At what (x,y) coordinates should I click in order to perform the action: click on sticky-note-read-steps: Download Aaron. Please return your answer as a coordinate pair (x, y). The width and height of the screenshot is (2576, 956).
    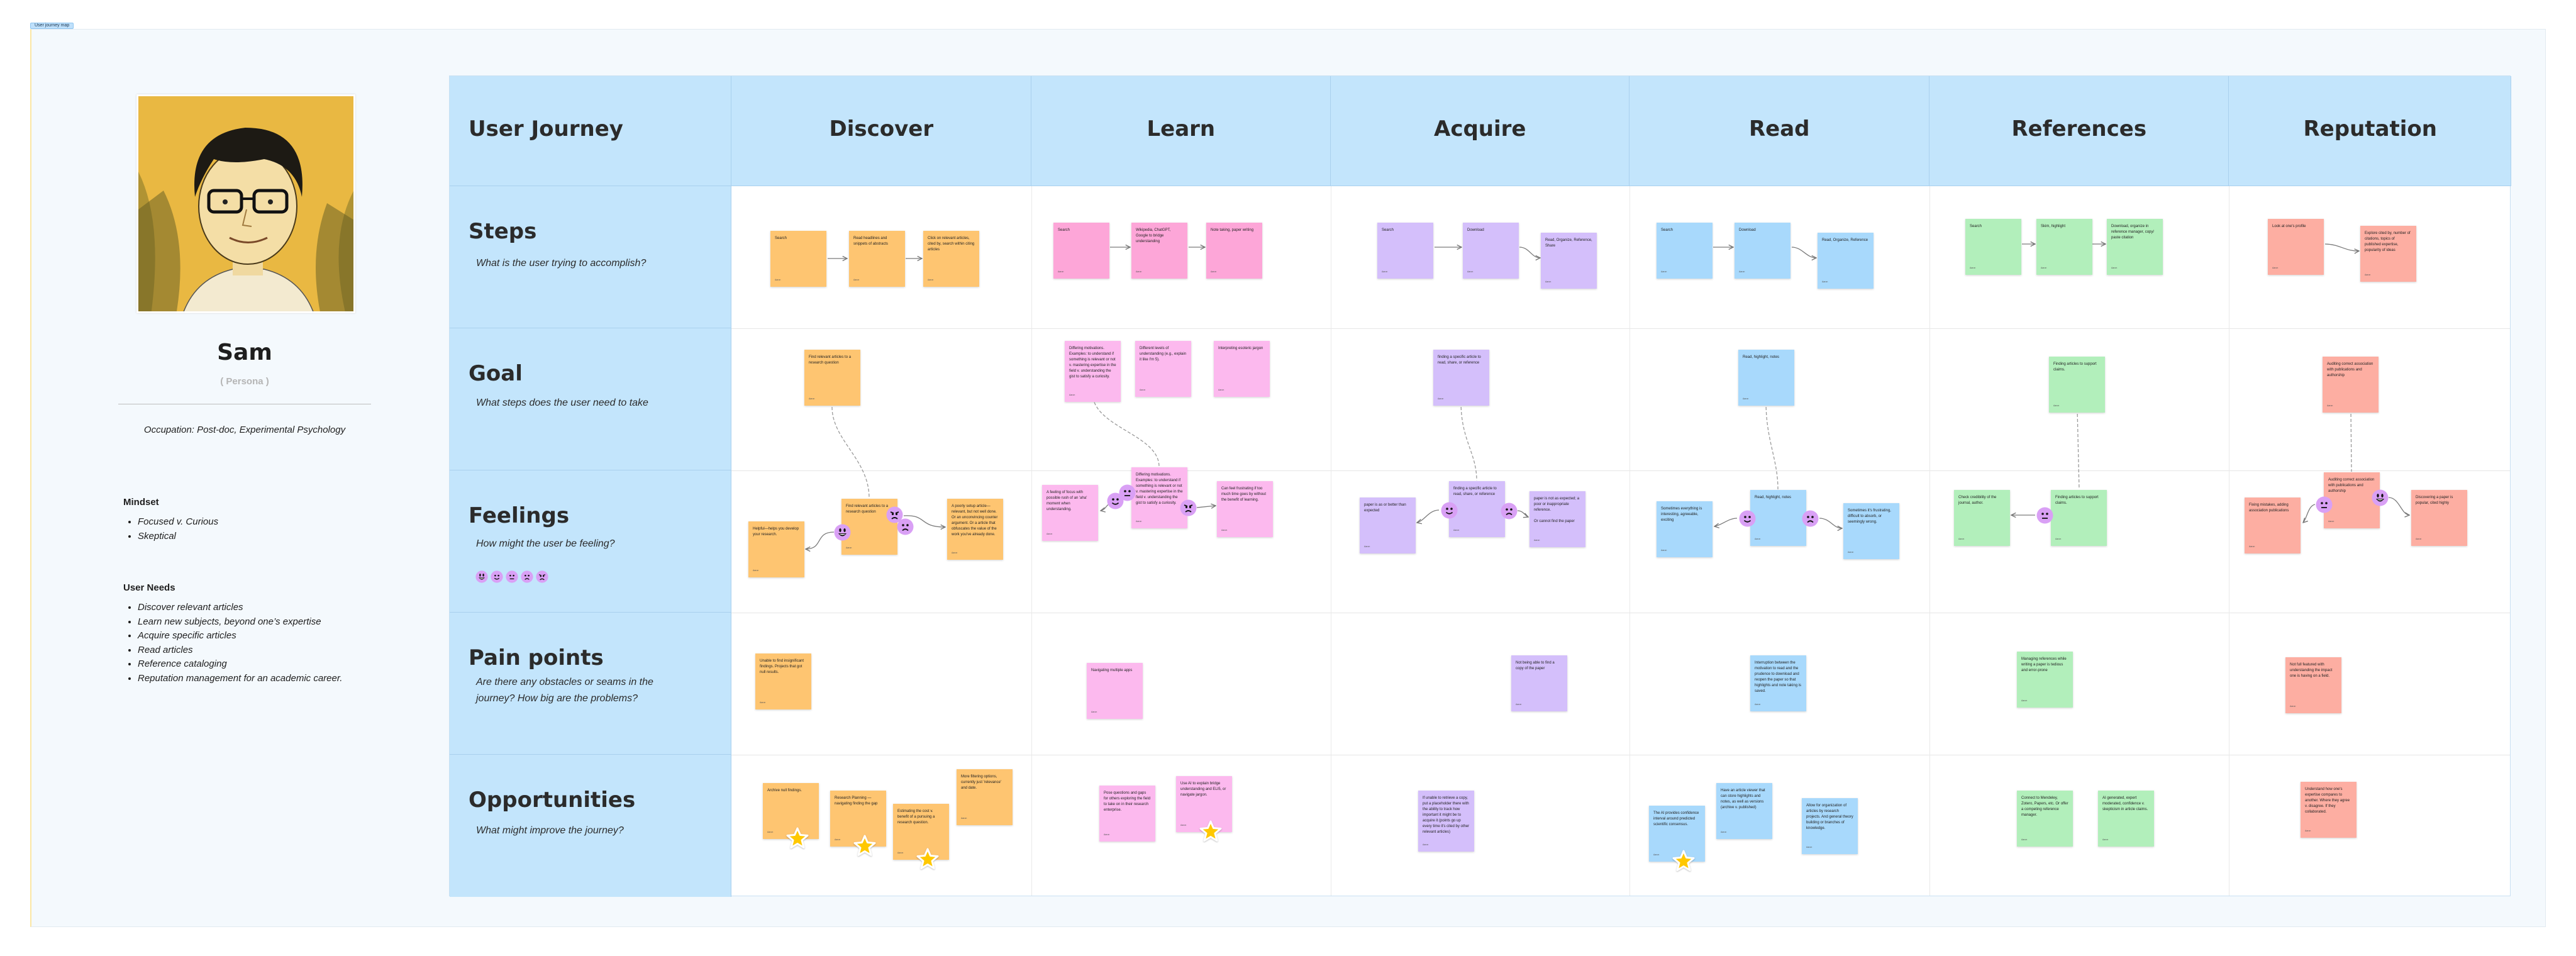
    Looking at the image, I should click on (1762, 251).